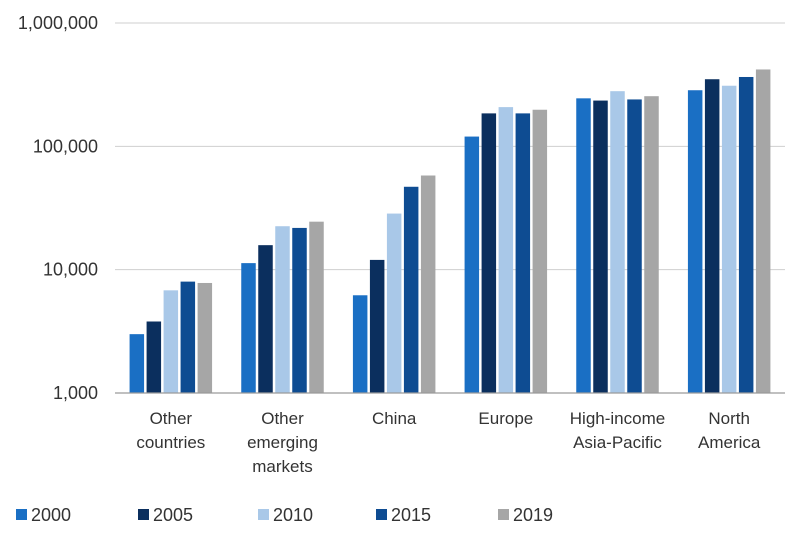 The image size is (800, 542). Describe the element at coordinates (170, 430) in the screenshot. I see `x-category-label: Other countries` at that location.